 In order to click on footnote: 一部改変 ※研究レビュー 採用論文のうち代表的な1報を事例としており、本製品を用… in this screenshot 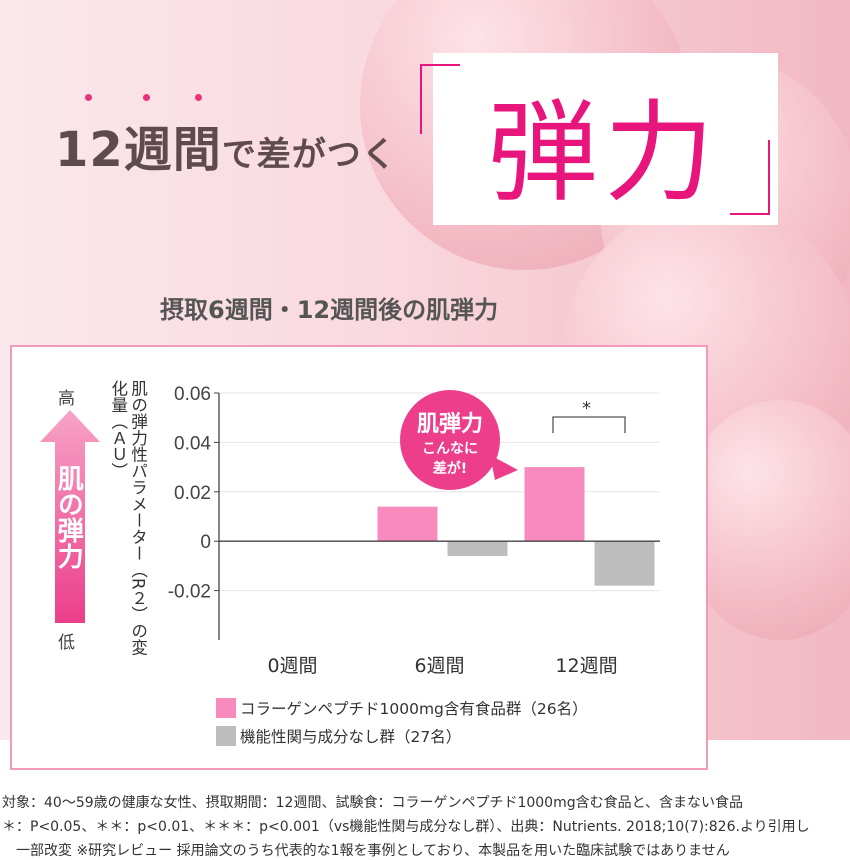, I will do `click(373, 851)`.